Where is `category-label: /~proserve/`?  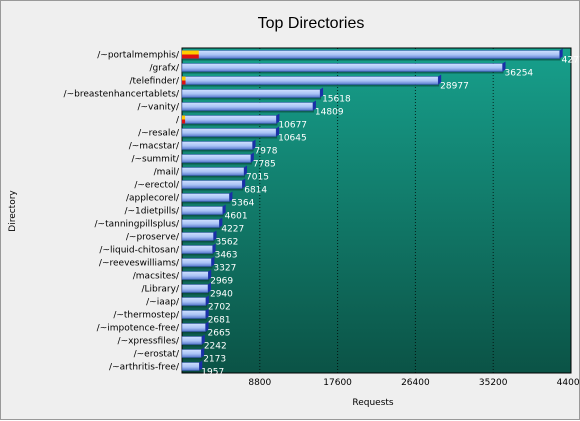
category-label: /~proserve/ is located at coordinates (153, 238).